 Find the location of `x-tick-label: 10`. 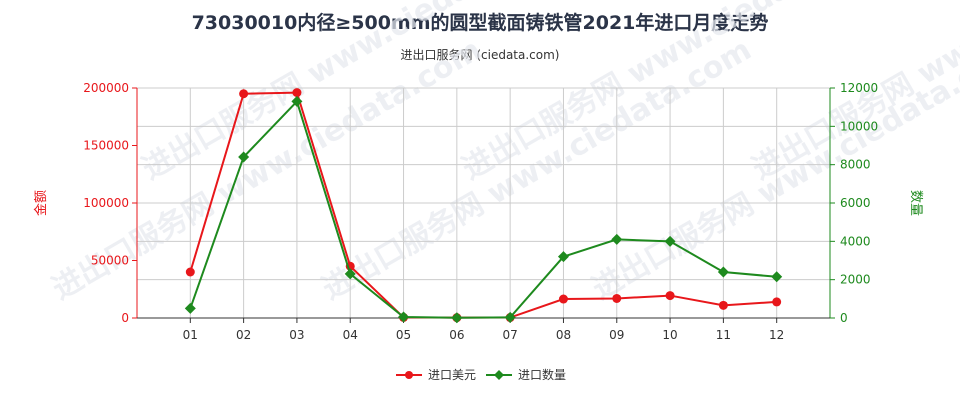

x-tick-label: 10 is located at coordinates (669, 335).